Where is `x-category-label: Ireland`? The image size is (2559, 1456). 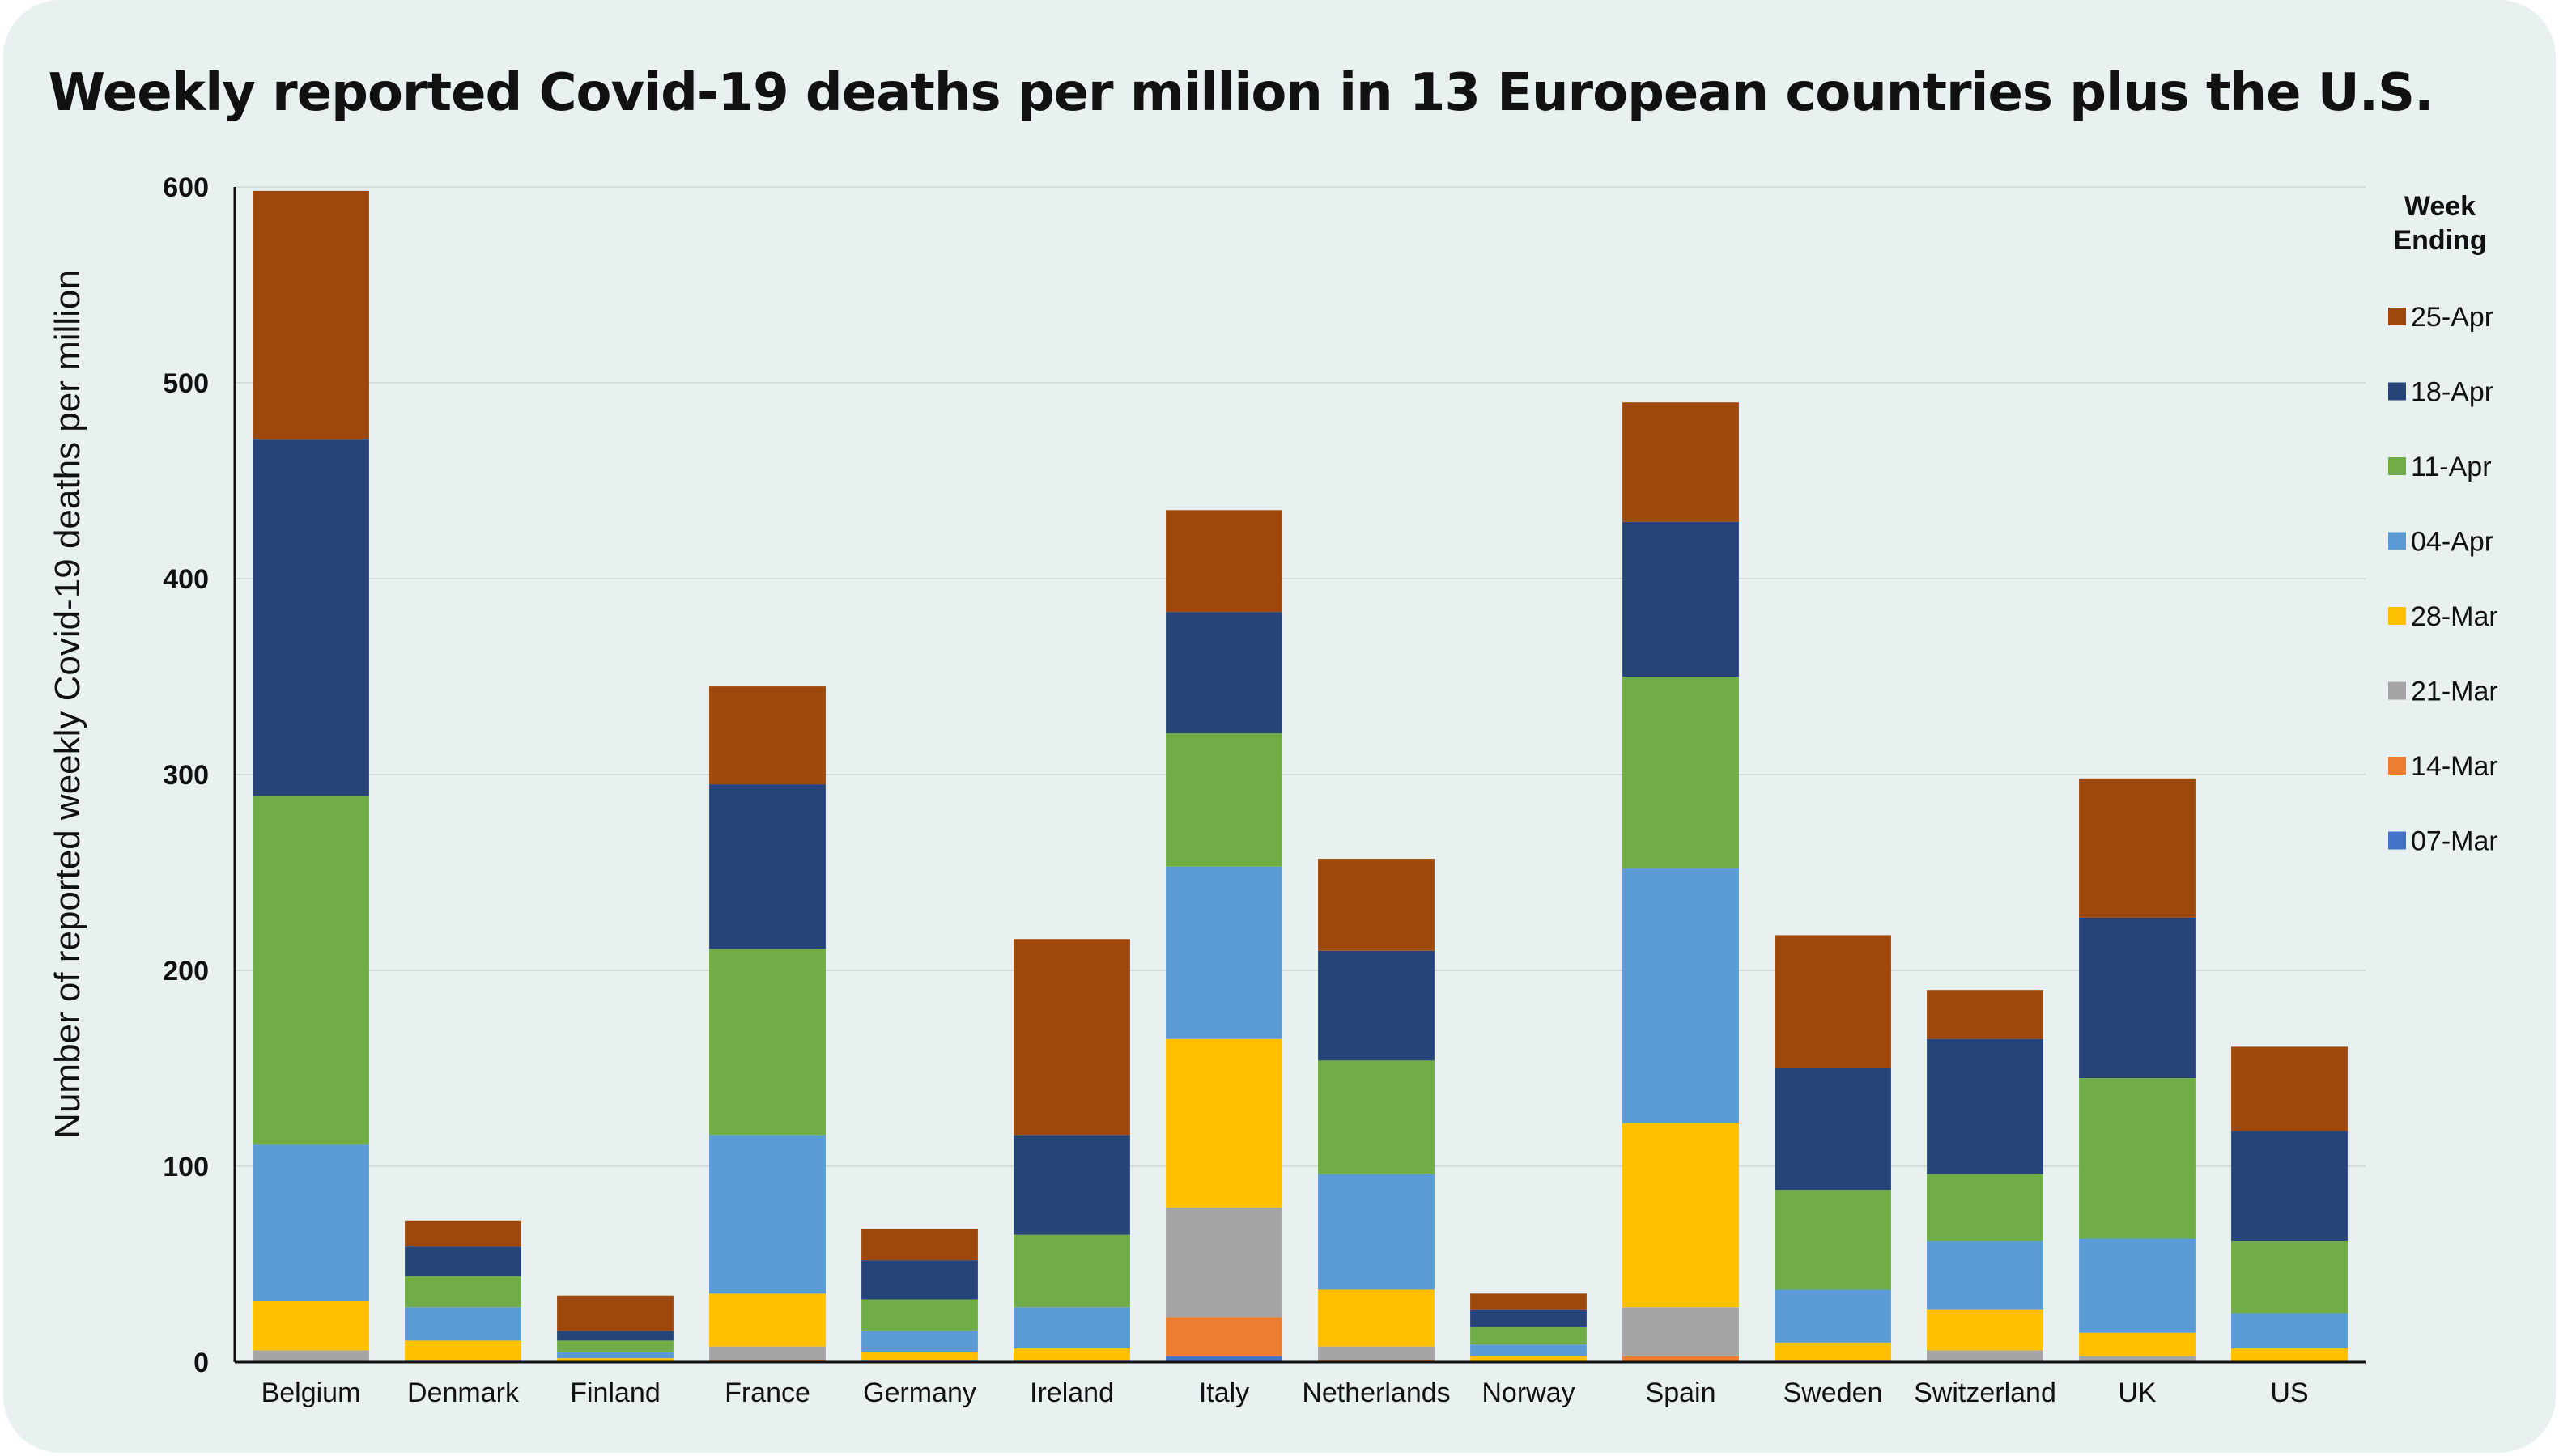 x-category-label: Ireland is located at coordinates (1072, 1392).